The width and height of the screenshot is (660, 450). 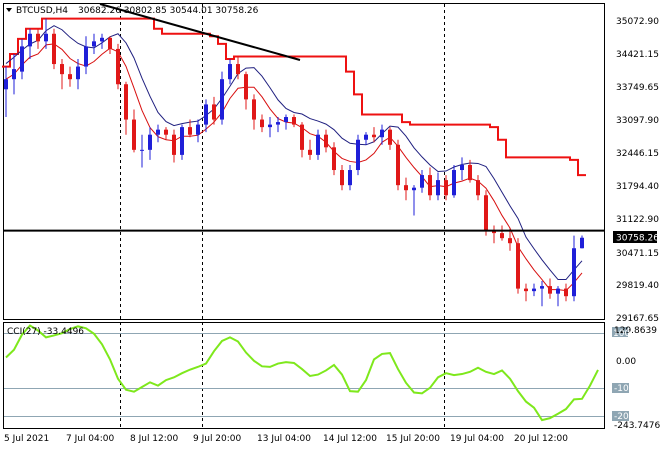 I want to click on ohlc-label: 30682.26 30802.85 30544.01 30758.26, so click(x=168, y=11).